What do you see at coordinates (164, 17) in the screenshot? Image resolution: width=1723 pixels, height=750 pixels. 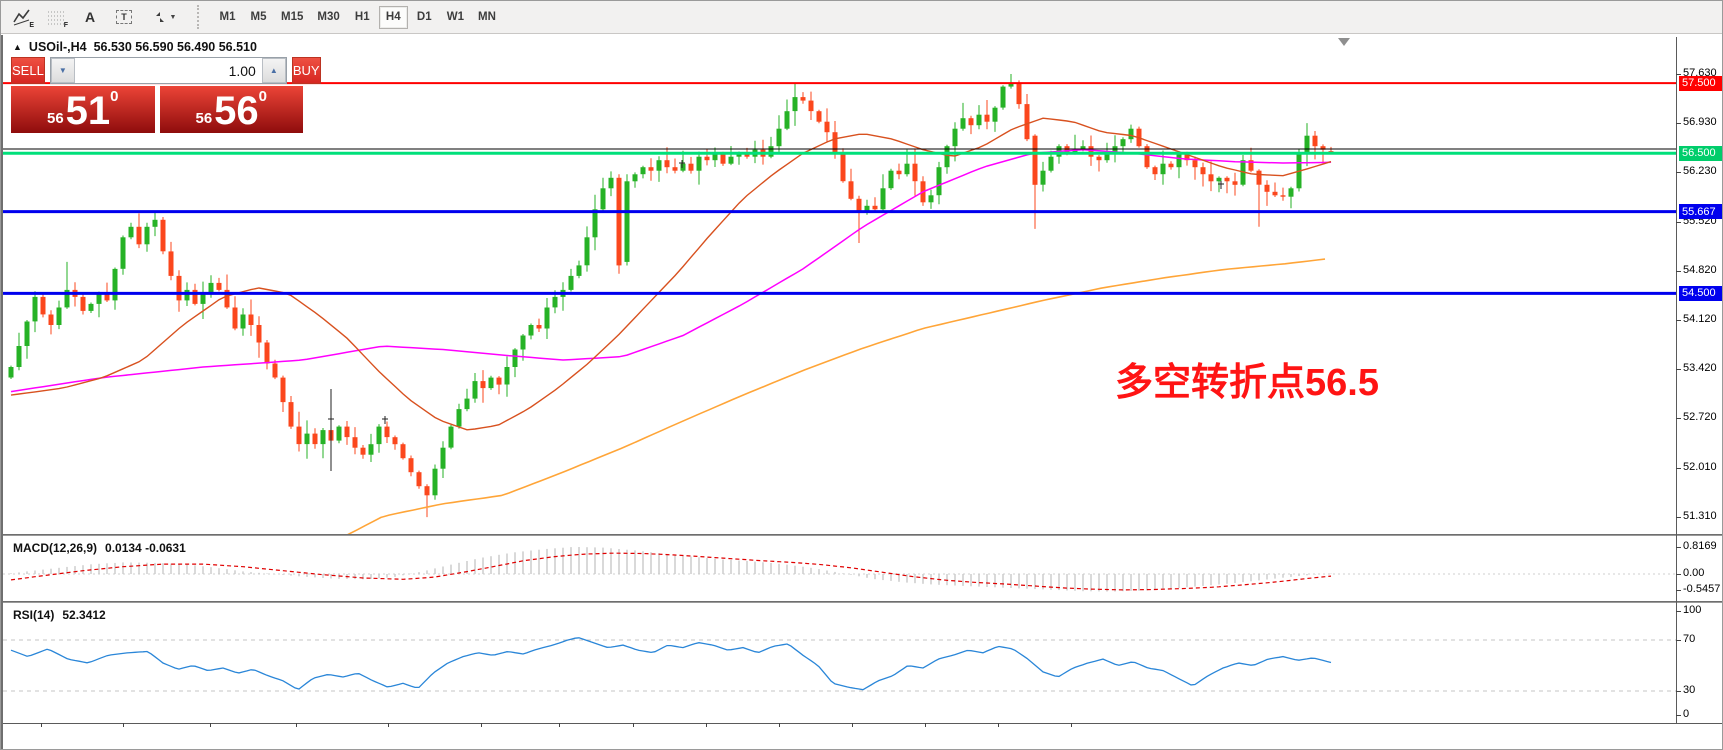 I see `arrange-icon: ▼` at bounding box center [164, 17].